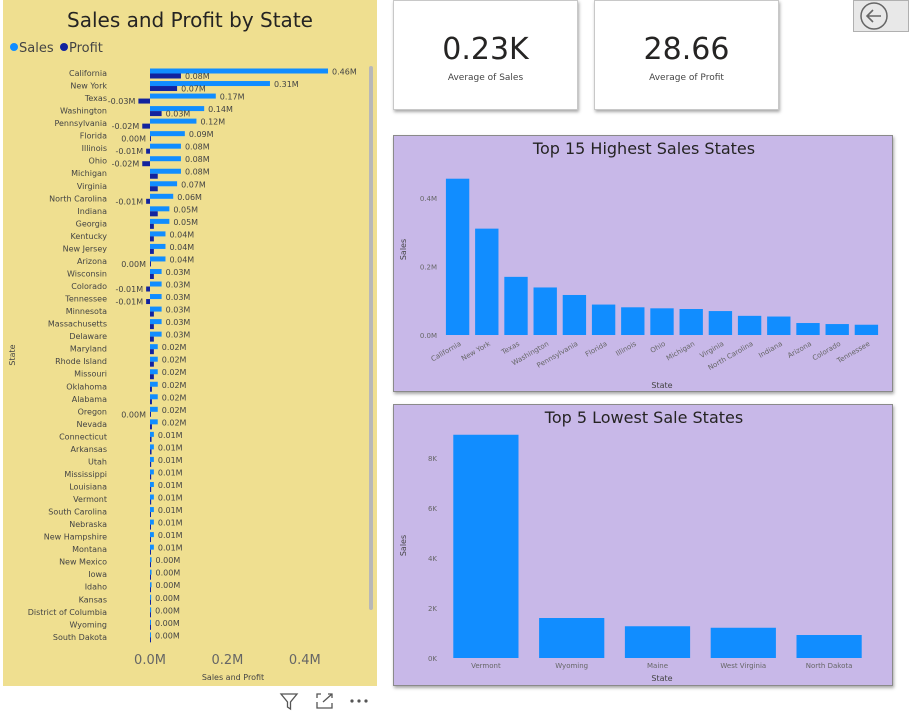  What do you see at coordinates (432, 609) in the screenshot?
I see `y-tick-label: 2K` at bounding box center [432, 609].